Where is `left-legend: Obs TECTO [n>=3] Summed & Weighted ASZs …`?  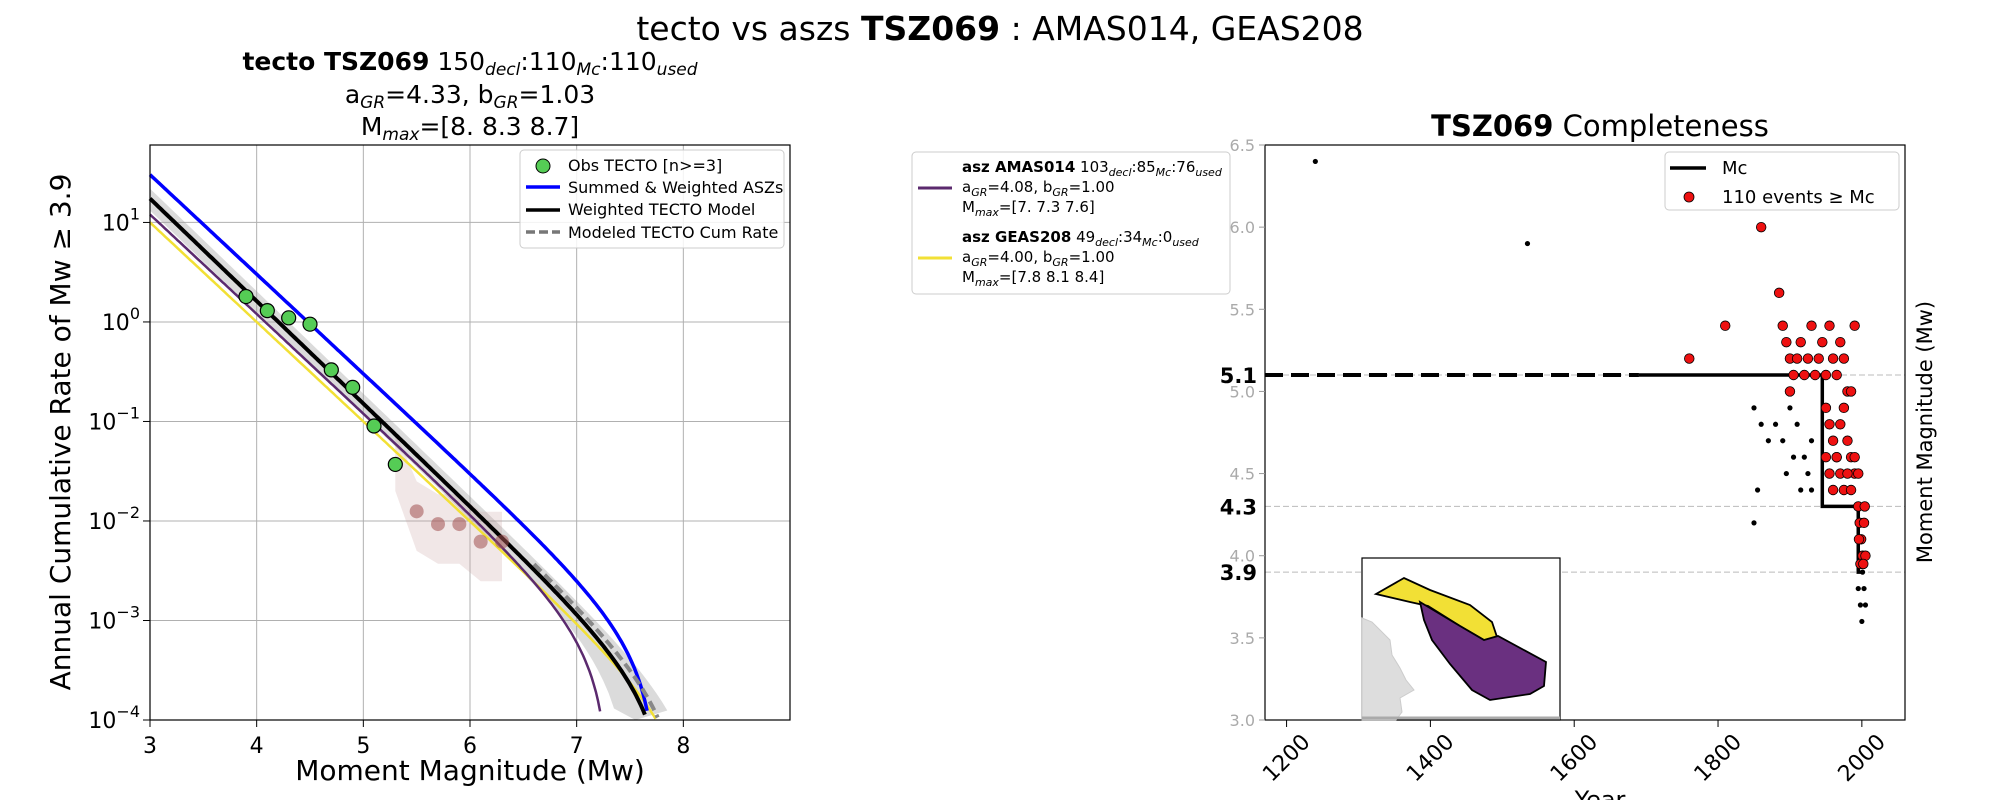
left-legend: Obs TECTO [n>=3] Summed & Weighted ASZs … is located at coordinates (652, 199).